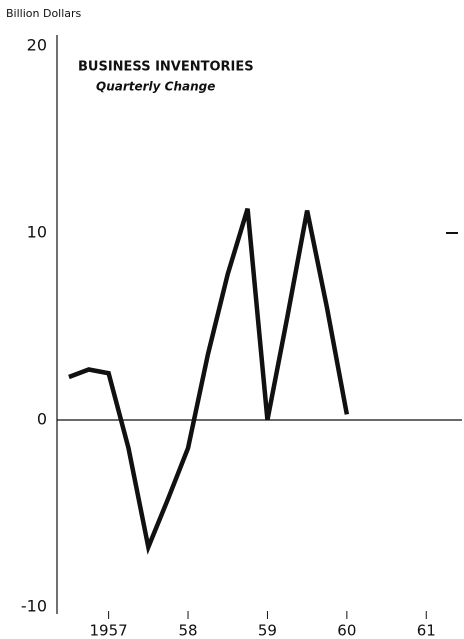 The width and height of the screenshot is (464, 639). Describe the element at coordinates (42, 419) in the screenshot. I see `y-tick-label: 0` at that location.